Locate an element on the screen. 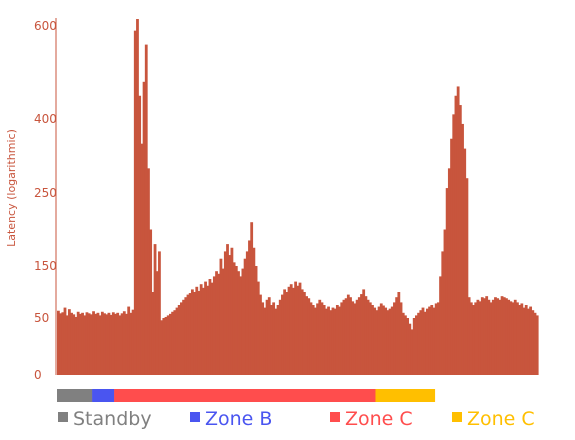 This screenshot has height=440, width=575. legend-label: Zone B is located at coordinates (238, 419).